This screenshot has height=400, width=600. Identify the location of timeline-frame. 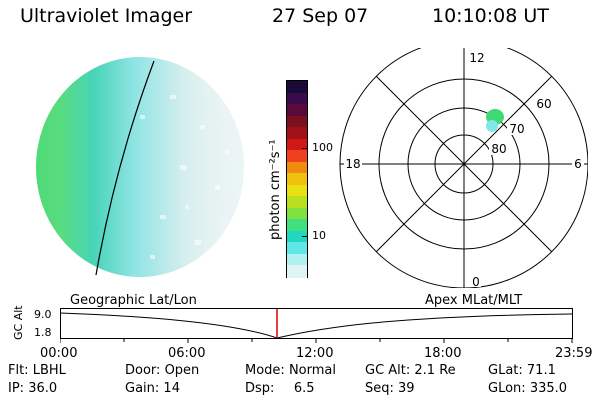
(316, 323).